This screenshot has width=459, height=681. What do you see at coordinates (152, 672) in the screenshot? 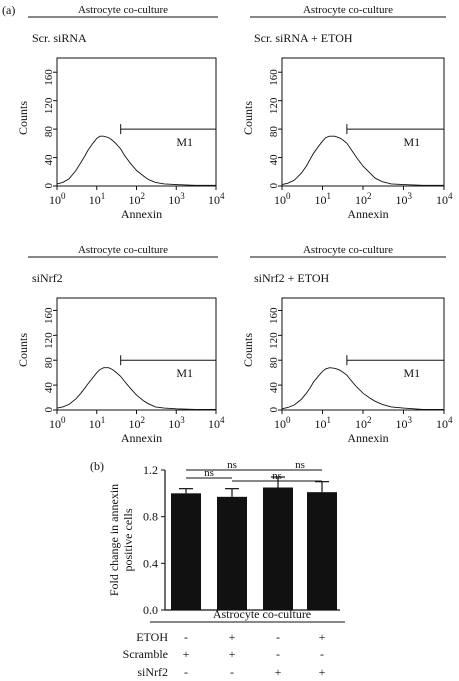
I see `condition-label: siNrf2` at bounding box center [152, 672].